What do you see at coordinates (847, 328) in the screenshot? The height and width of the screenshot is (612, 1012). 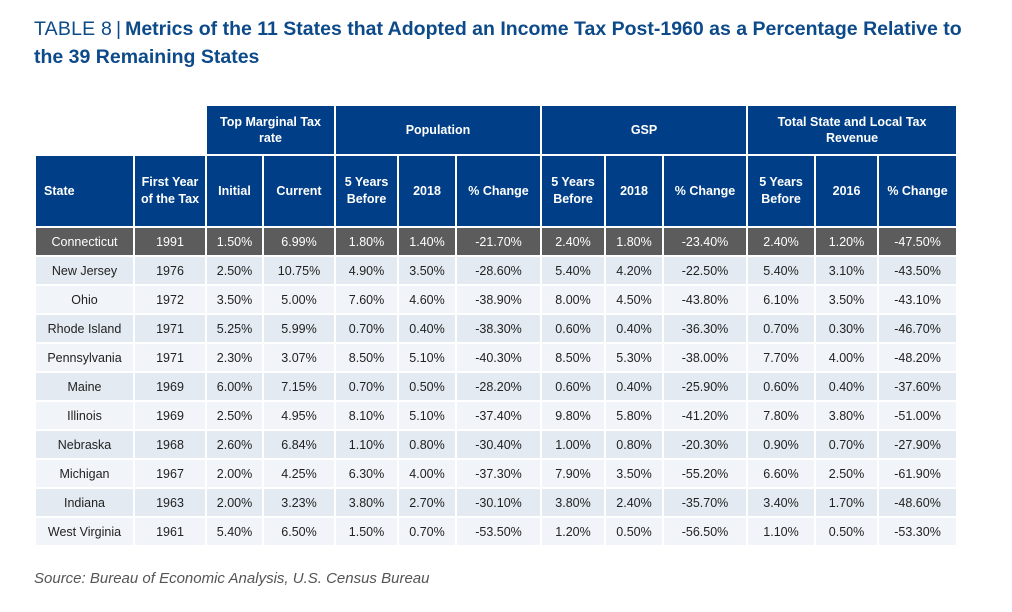 I see `cell-rev-2016: 0.30%` at bounding box center [847, 328].